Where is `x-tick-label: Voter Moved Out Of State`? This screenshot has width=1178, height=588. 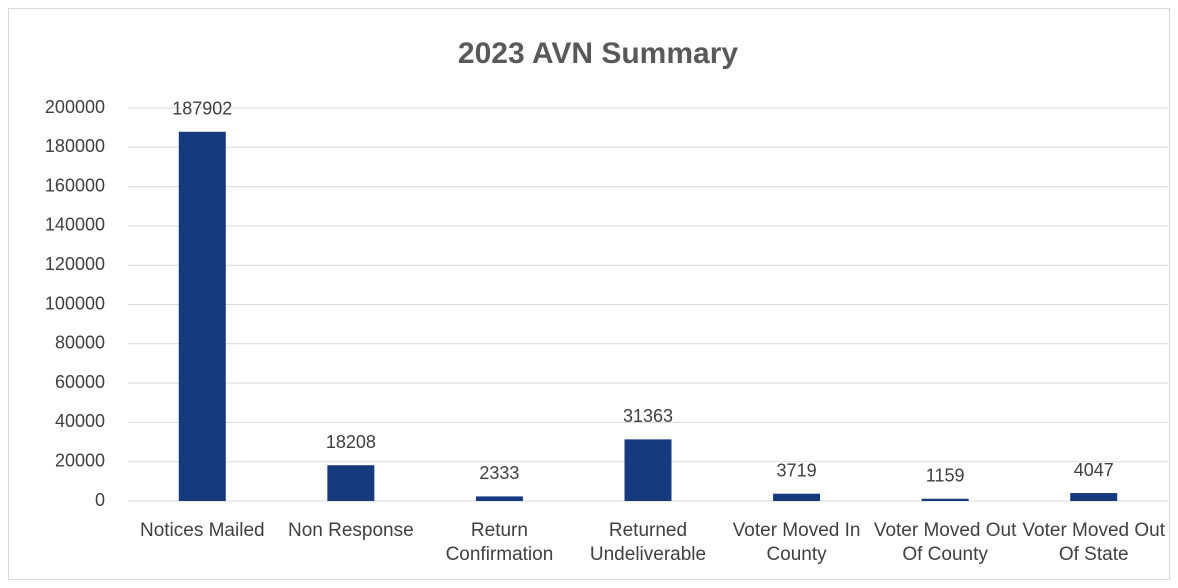
x-tick-label: Voter Moved Out Of State is located at coordinates (1093, 542).